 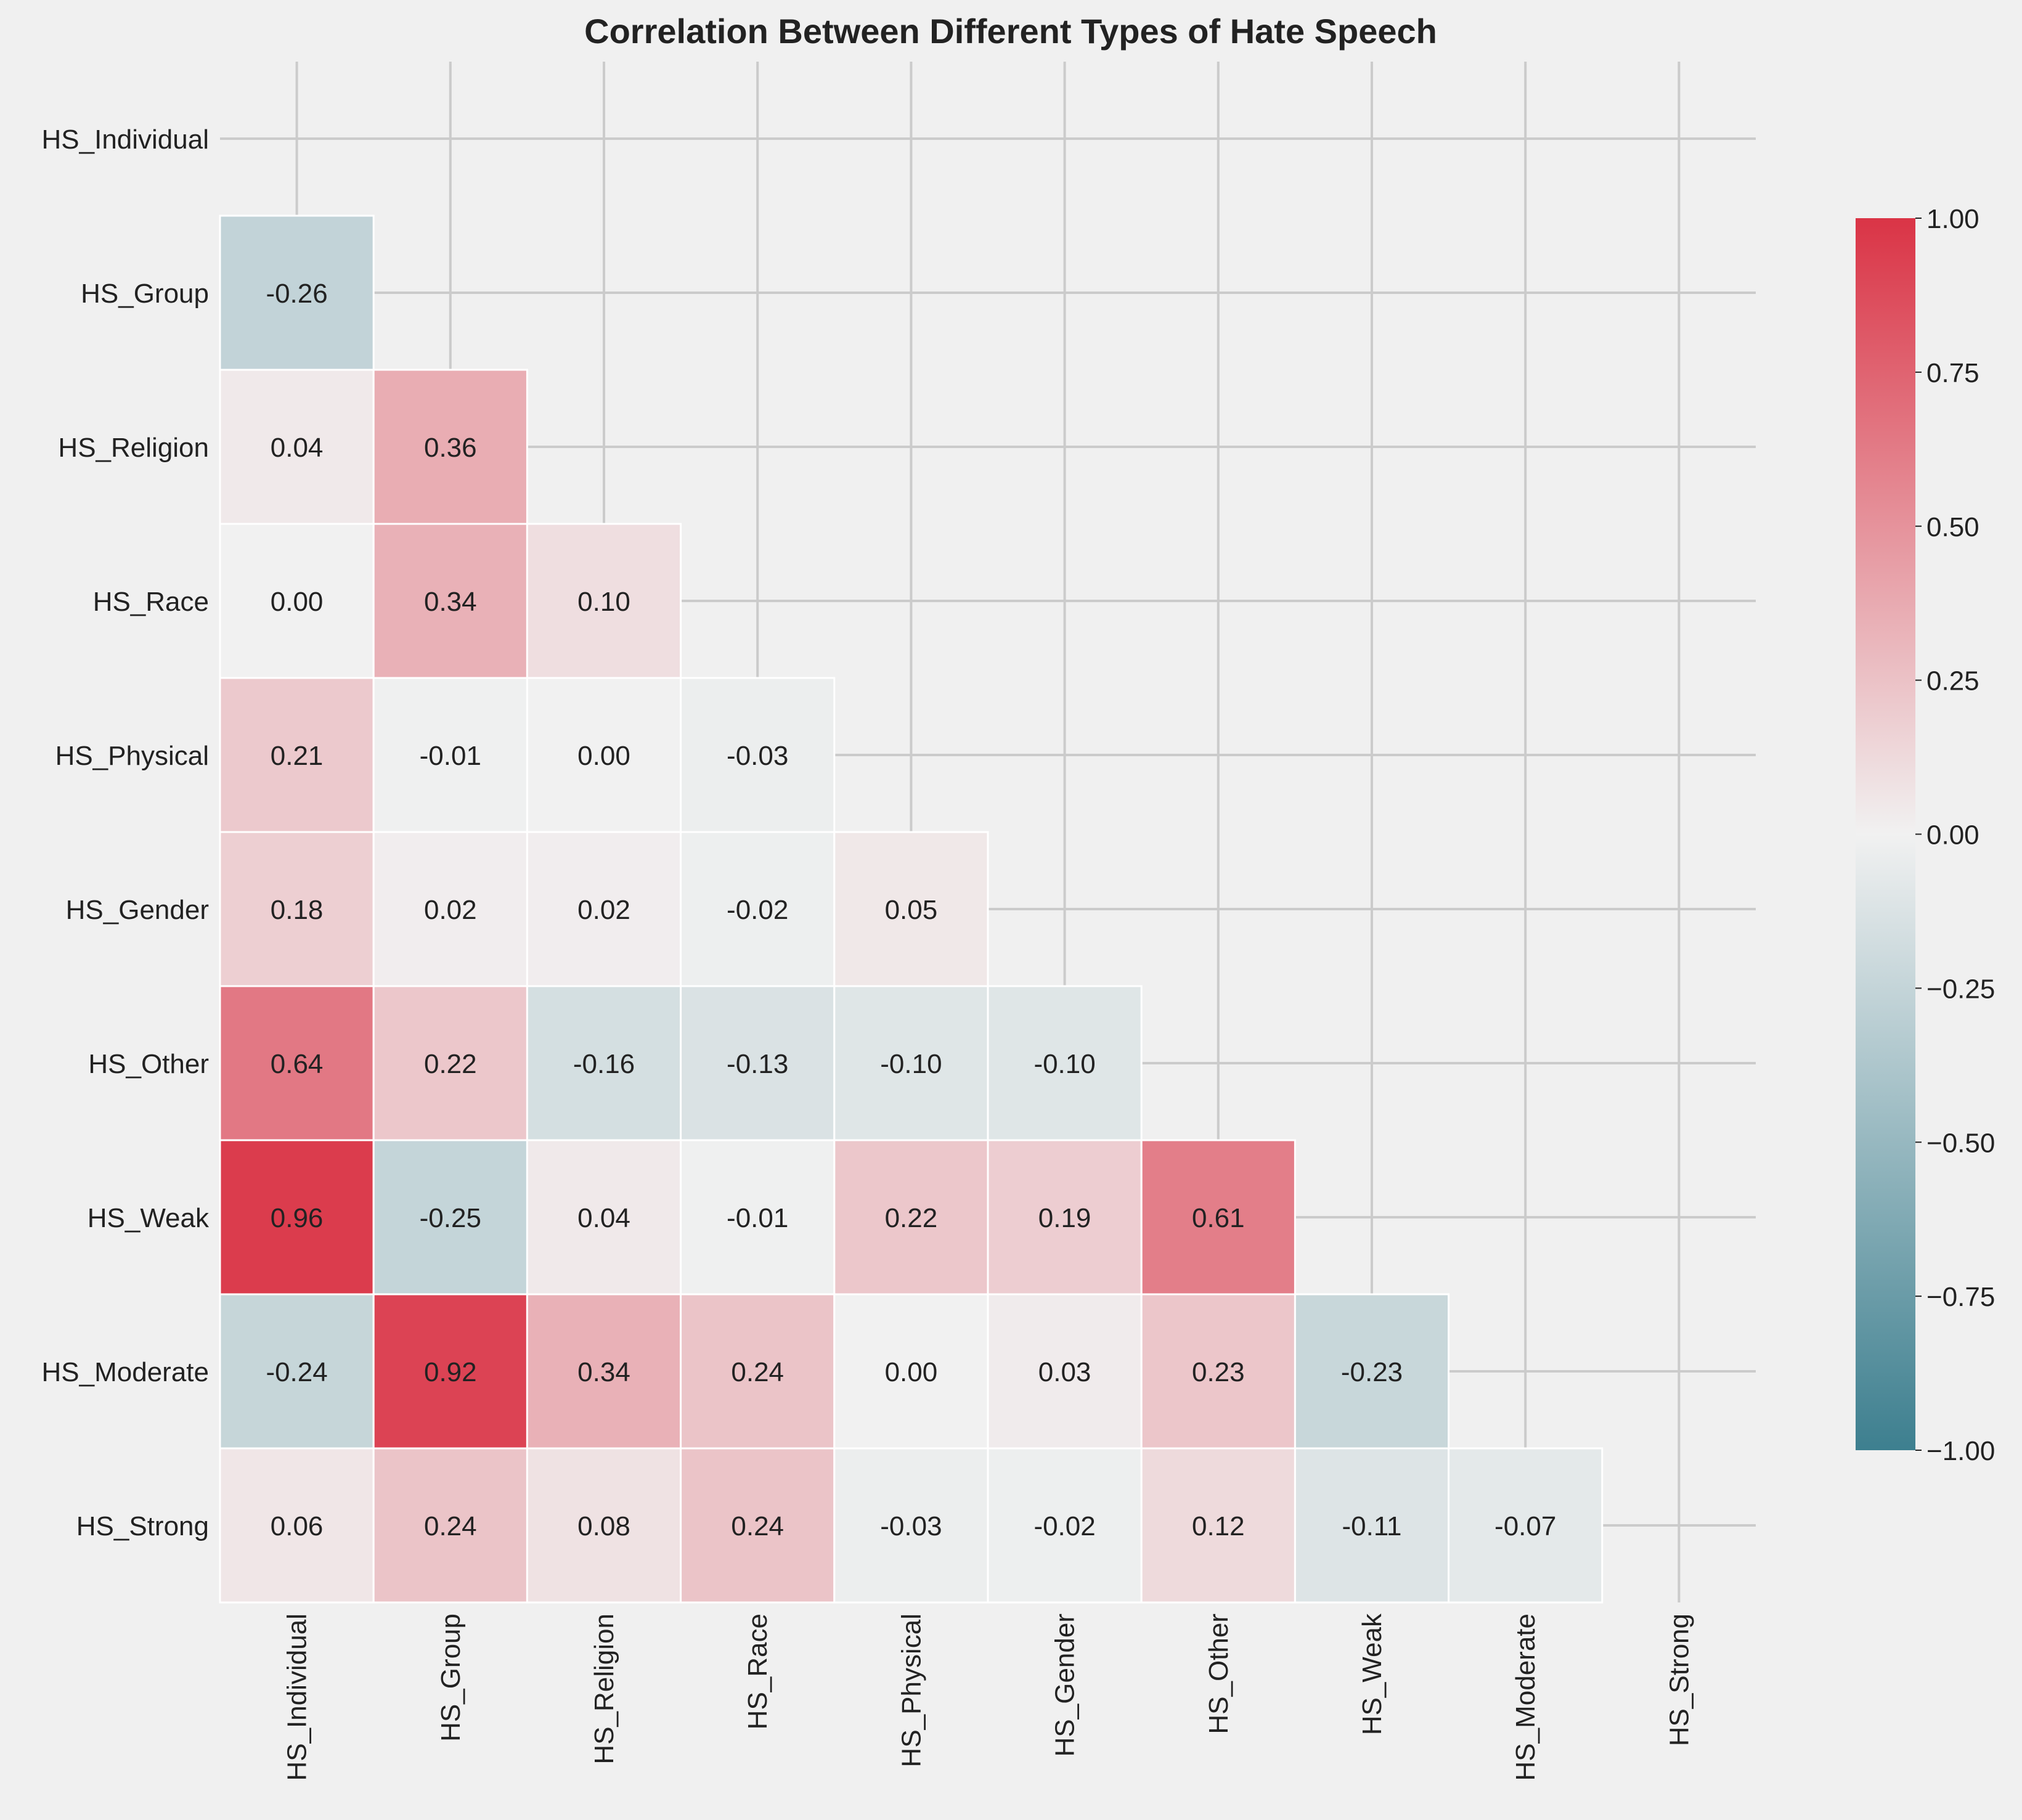 I want to click on x-tick-label-hs-race: HS_Race, so click(x=758, y=1671).